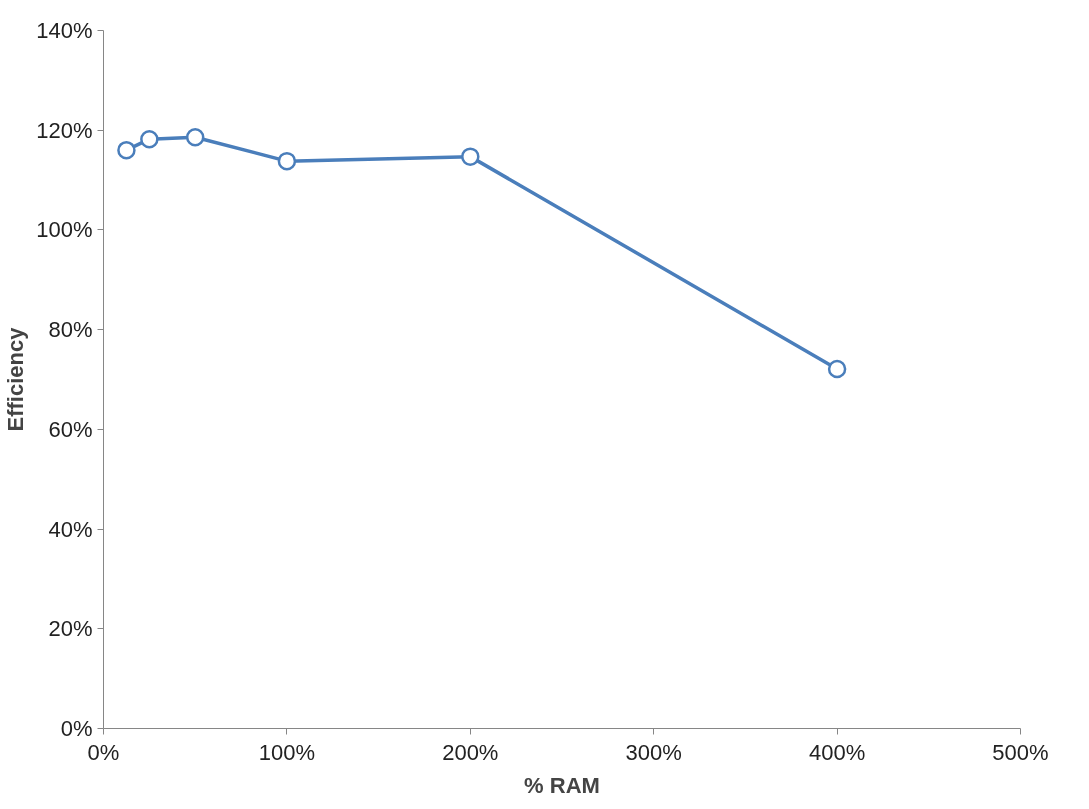 This screenshot has height=809, width=1089. Describe the element at coordinates (287, 752) in the screenshot. I see `x-tick-label: 100%` at that location.